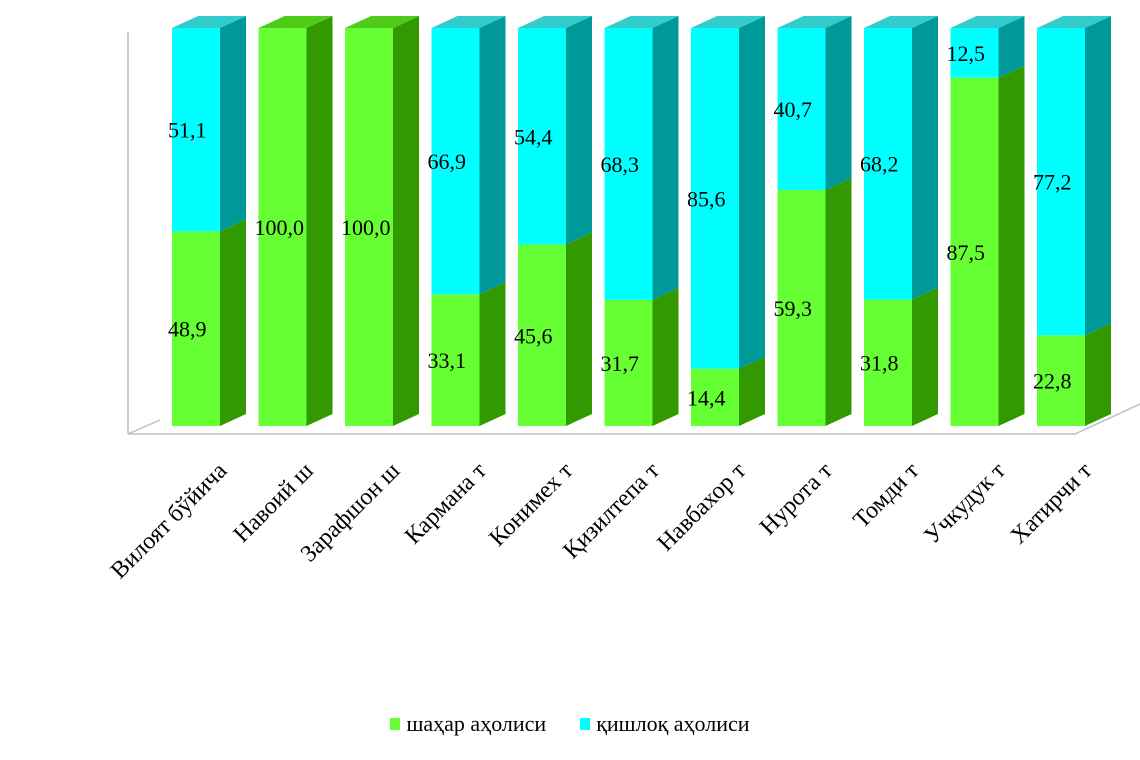 This screenshot has height=760, width=1140. What do you see at coordinates (187, 130) in the screenshot?
I see `data-label-1-0: 51,1` at bounding box center [187, 130].